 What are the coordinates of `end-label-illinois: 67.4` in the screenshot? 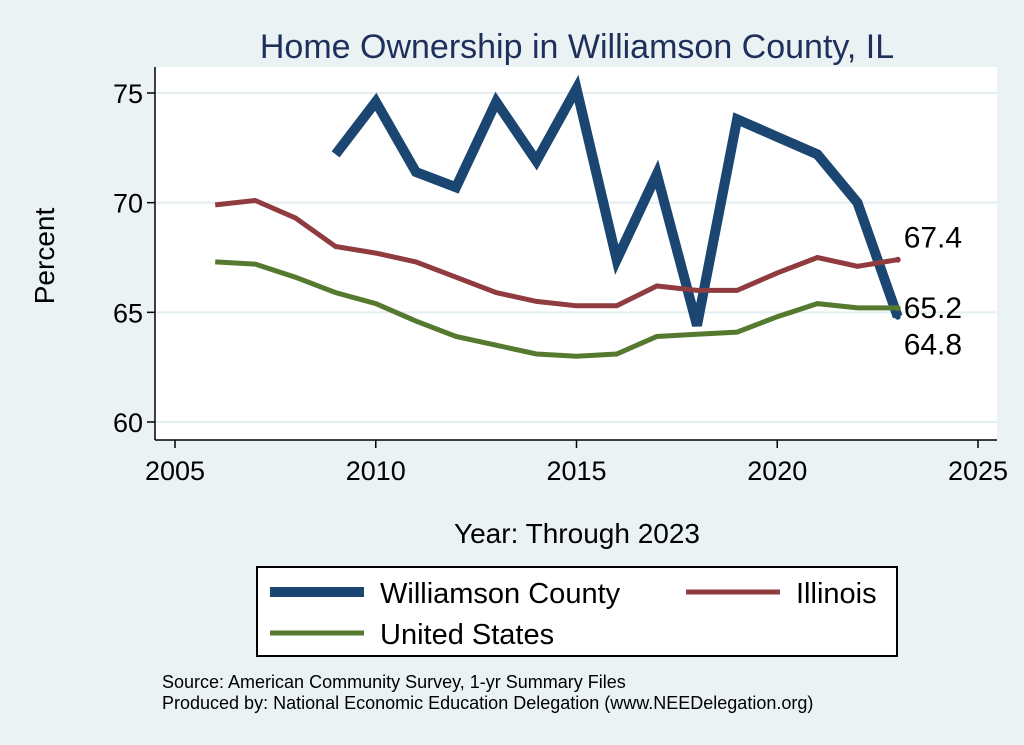 It's located at (933, 238).